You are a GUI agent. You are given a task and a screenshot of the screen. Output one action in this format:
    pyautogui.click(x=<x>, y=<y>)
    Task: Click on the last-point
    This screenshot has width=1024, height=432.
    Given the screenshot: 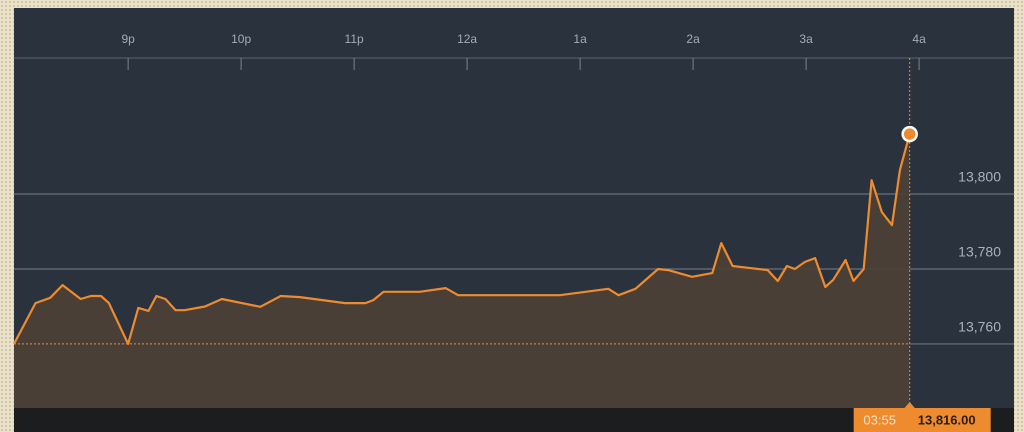 What is the action you would take?
    pyautogui.click(x=909, y=134)
    